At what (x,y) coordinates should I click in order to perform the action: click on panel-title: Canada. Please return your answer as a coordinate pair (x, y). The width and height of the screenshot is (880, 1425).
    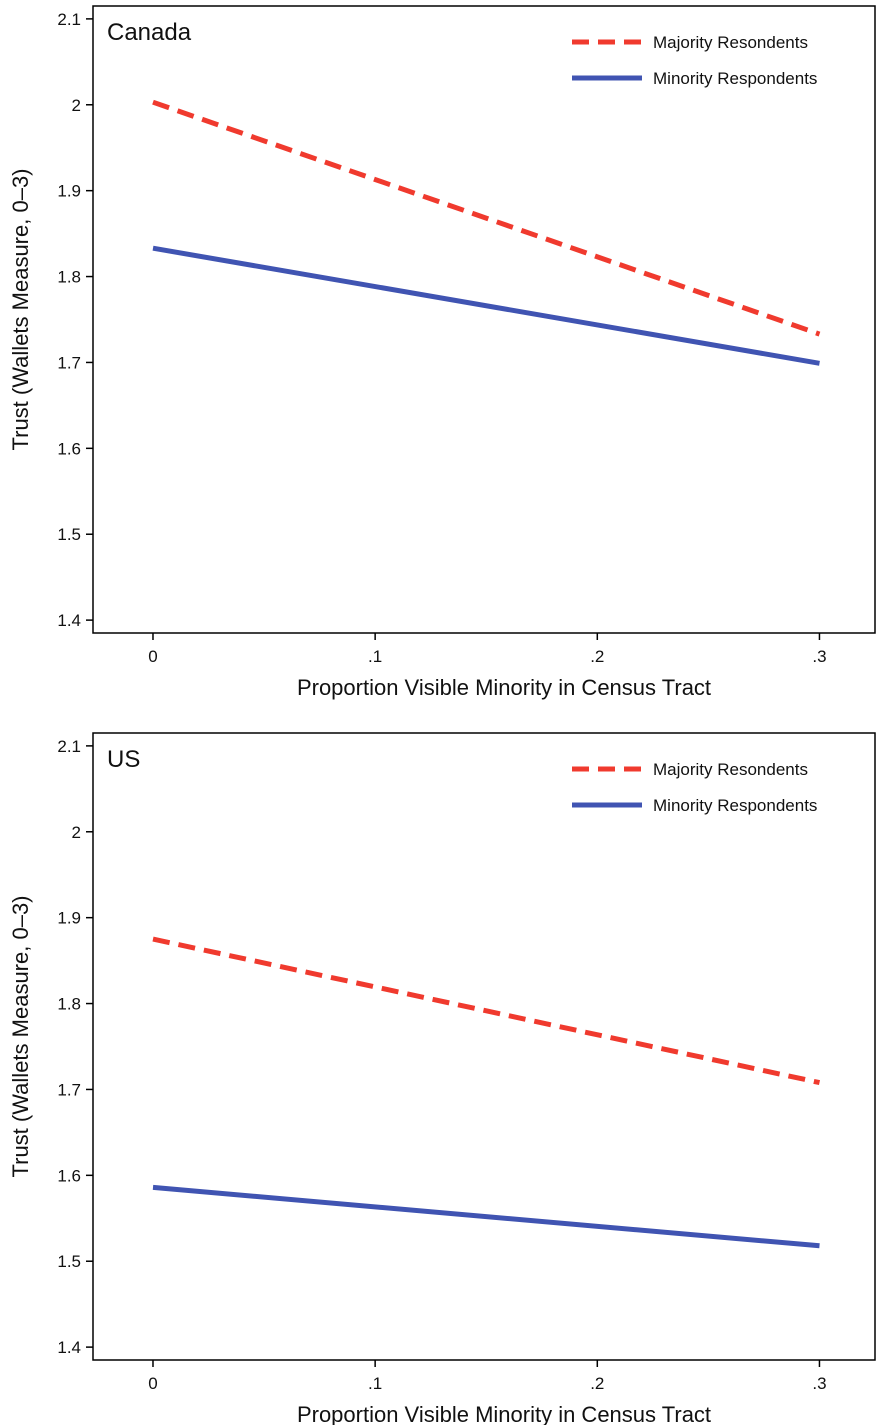
    Looking at the image, I should click on (149, 32).